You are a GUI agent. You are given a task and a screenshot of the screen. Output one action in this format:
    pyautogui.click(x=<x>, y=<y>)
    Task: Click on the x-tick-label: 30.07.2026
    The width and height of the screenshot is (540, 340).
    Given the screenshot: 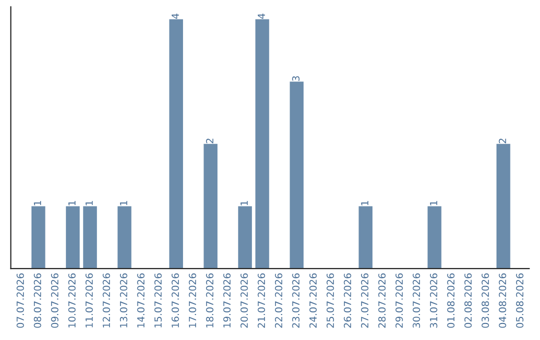 What is the action you would take?
    pyautogui.click(x=416, y=300)
    